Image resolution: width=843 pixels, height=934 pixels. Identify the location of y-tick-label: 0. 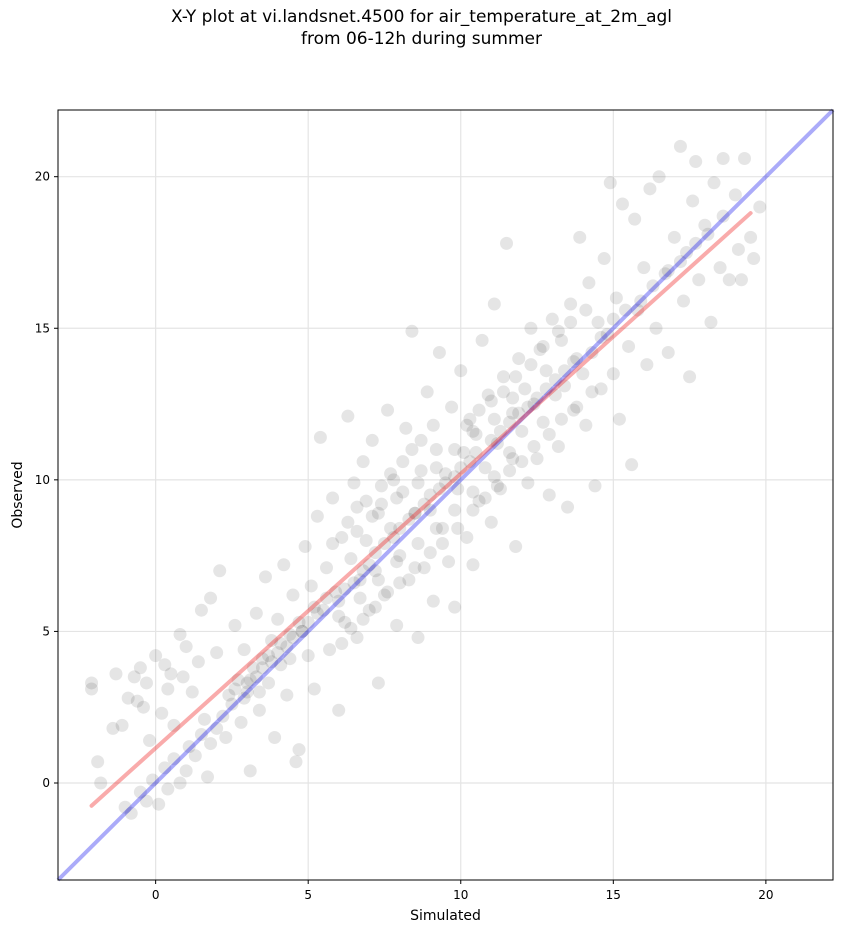
(46, 783).